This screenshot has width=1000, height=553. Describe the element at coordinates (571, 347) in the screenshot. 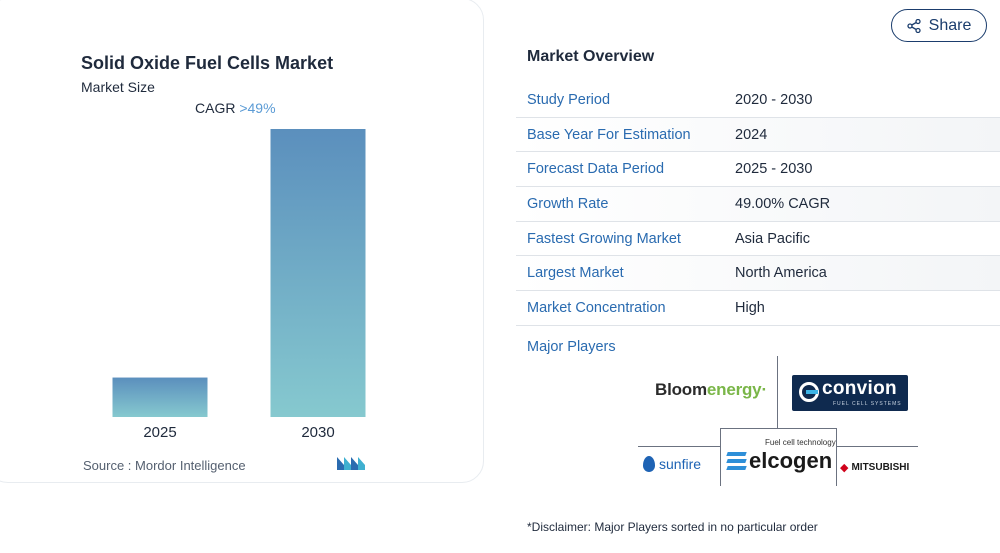

I see `major-players-label: Major Players` at that location.